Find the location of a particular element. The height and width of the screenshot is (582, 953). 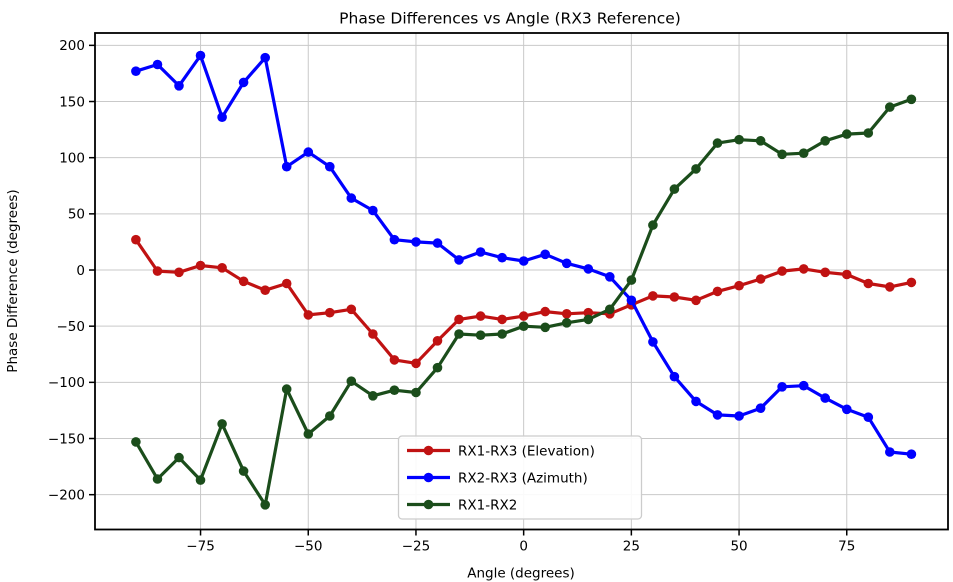

y-tick-label: −150 is located at coordinates (66, 439).